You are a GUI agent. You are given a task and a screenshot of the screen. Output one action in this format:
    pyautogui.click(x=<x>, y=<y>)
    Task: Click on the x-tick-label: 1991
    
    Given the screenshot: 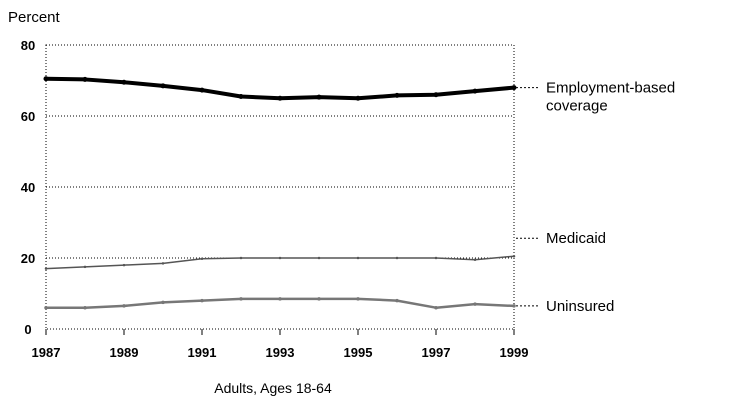 What is the action you would take?
    pyautogui.click(x=202, y=352)
    